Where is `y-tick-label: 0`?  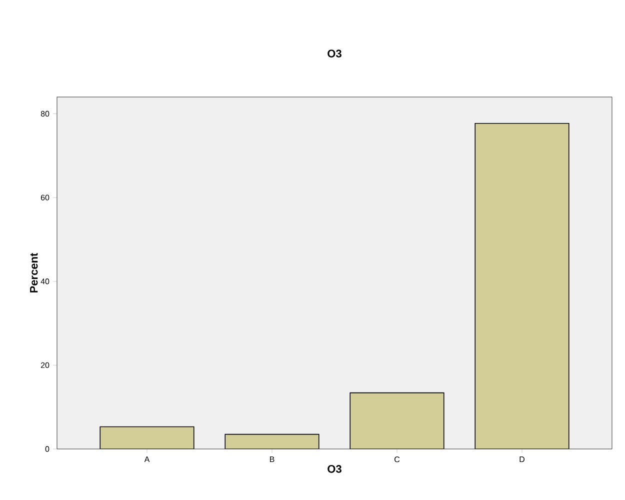
y-tick-label: 0 is located at coordinates (47, 449).